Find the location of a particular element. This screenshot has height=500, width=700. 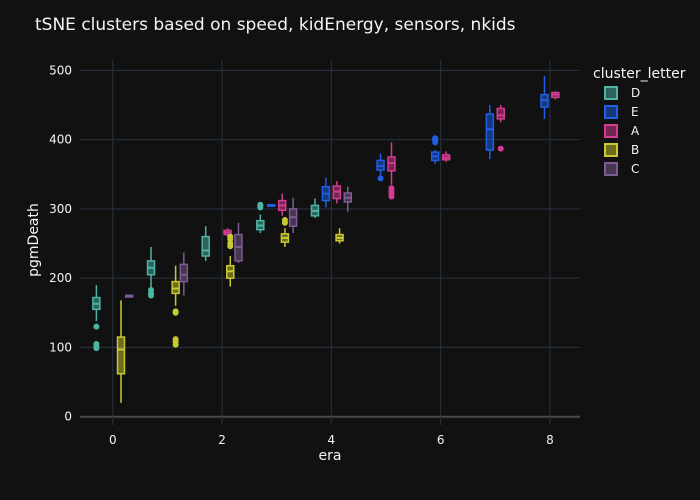

legend-swatch-c is located at coordinates (611, 169).